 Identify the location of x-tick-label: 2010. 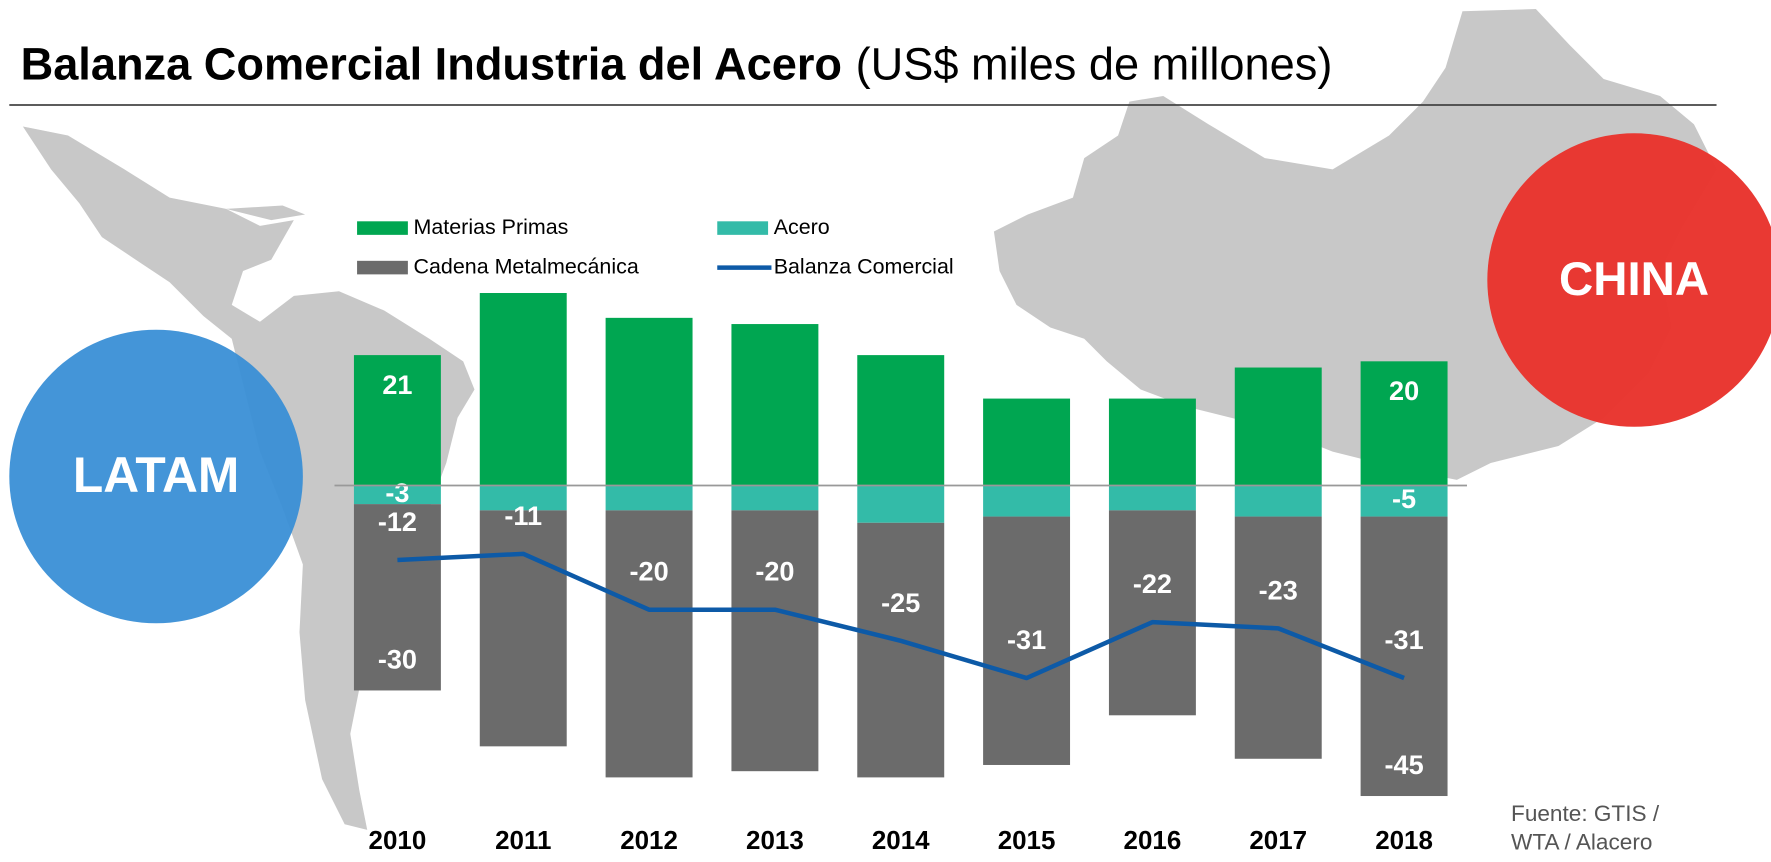
(398, 840).